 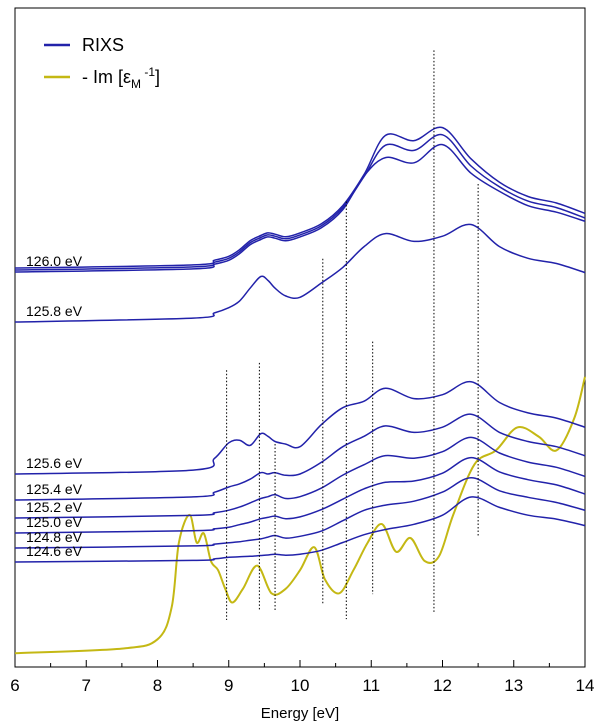 I want to click on spectrum-label: 125.2 eV, so click(x=54, y=507).